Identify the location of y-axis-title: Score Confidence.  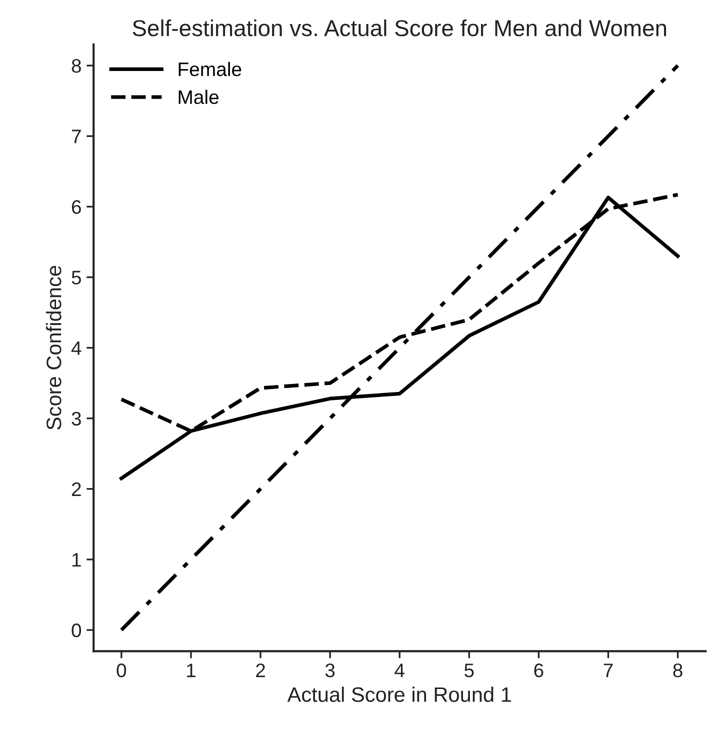
(54, 348).